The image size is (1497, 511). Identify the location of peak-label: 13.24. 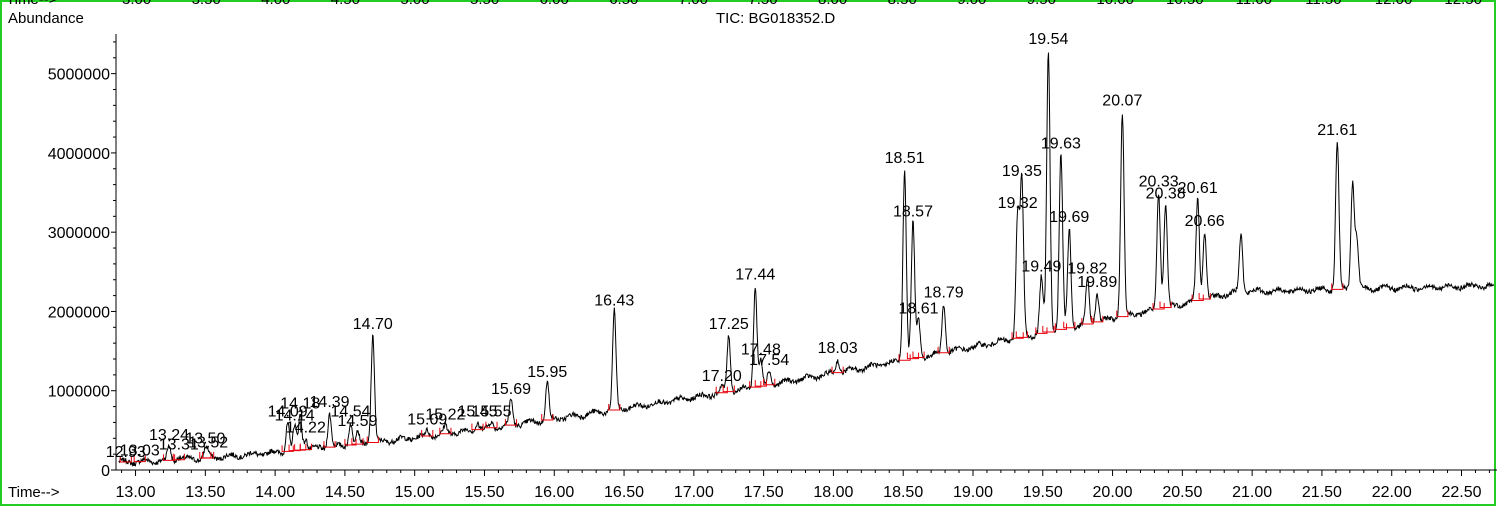
(169, 435).